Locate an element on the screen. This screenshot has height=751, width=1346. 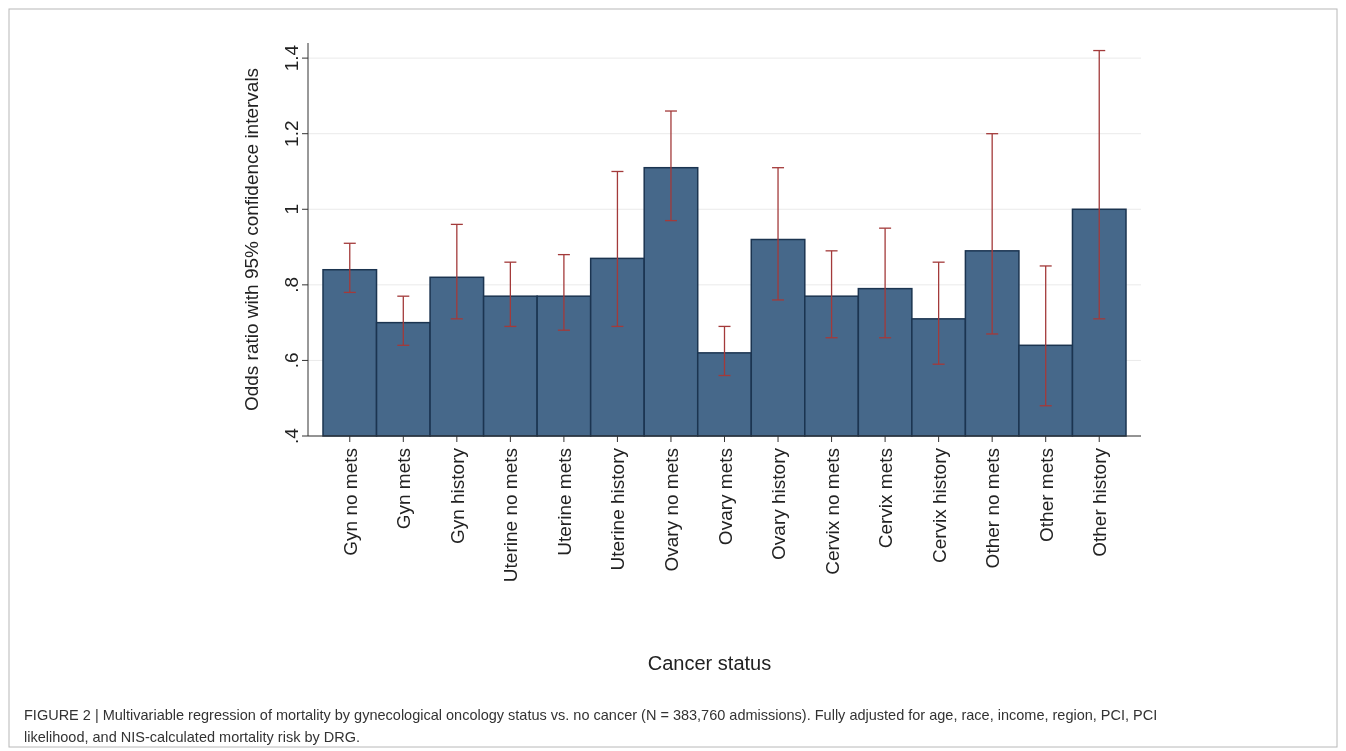
x-tick-label: Uterine no mets is located at coordinates (511, 515).